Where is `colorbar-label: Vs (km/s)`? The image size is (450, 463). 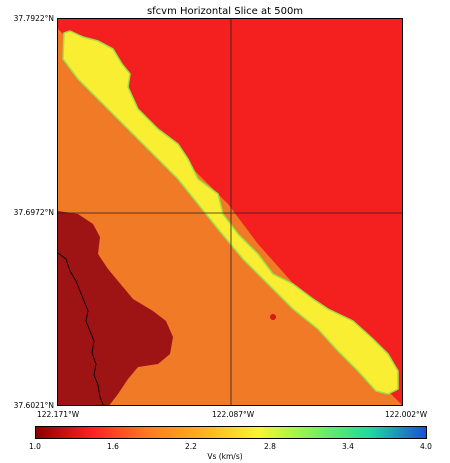 colorbar-label: Vs (km/s) is located at coordinates (225, 456).